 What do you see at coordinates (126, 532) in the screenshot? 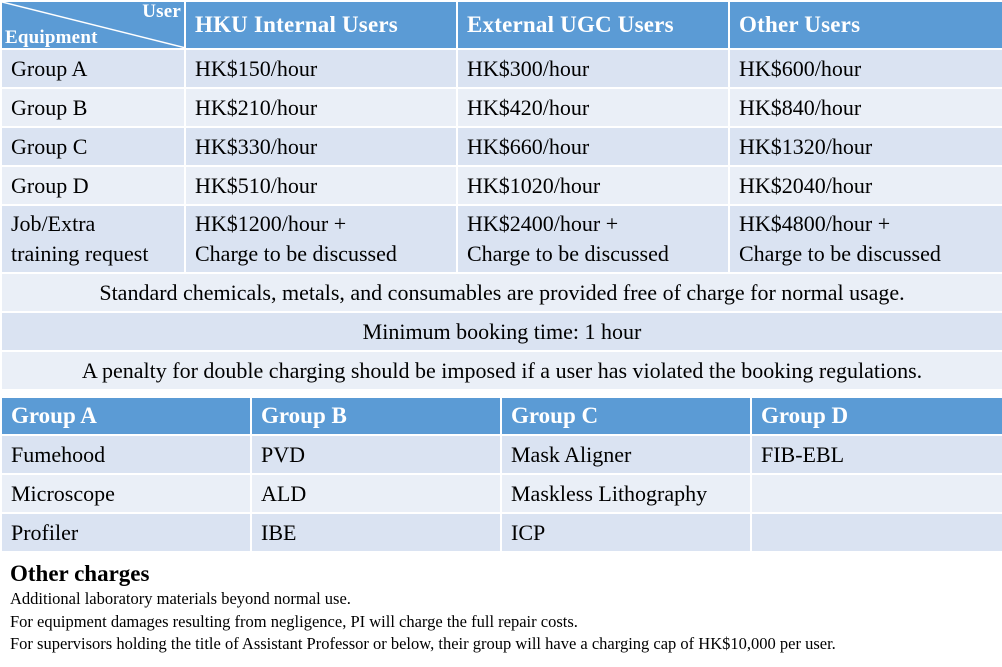
I see `equipment-cell: Profiler` at bounding box center [126, 532].